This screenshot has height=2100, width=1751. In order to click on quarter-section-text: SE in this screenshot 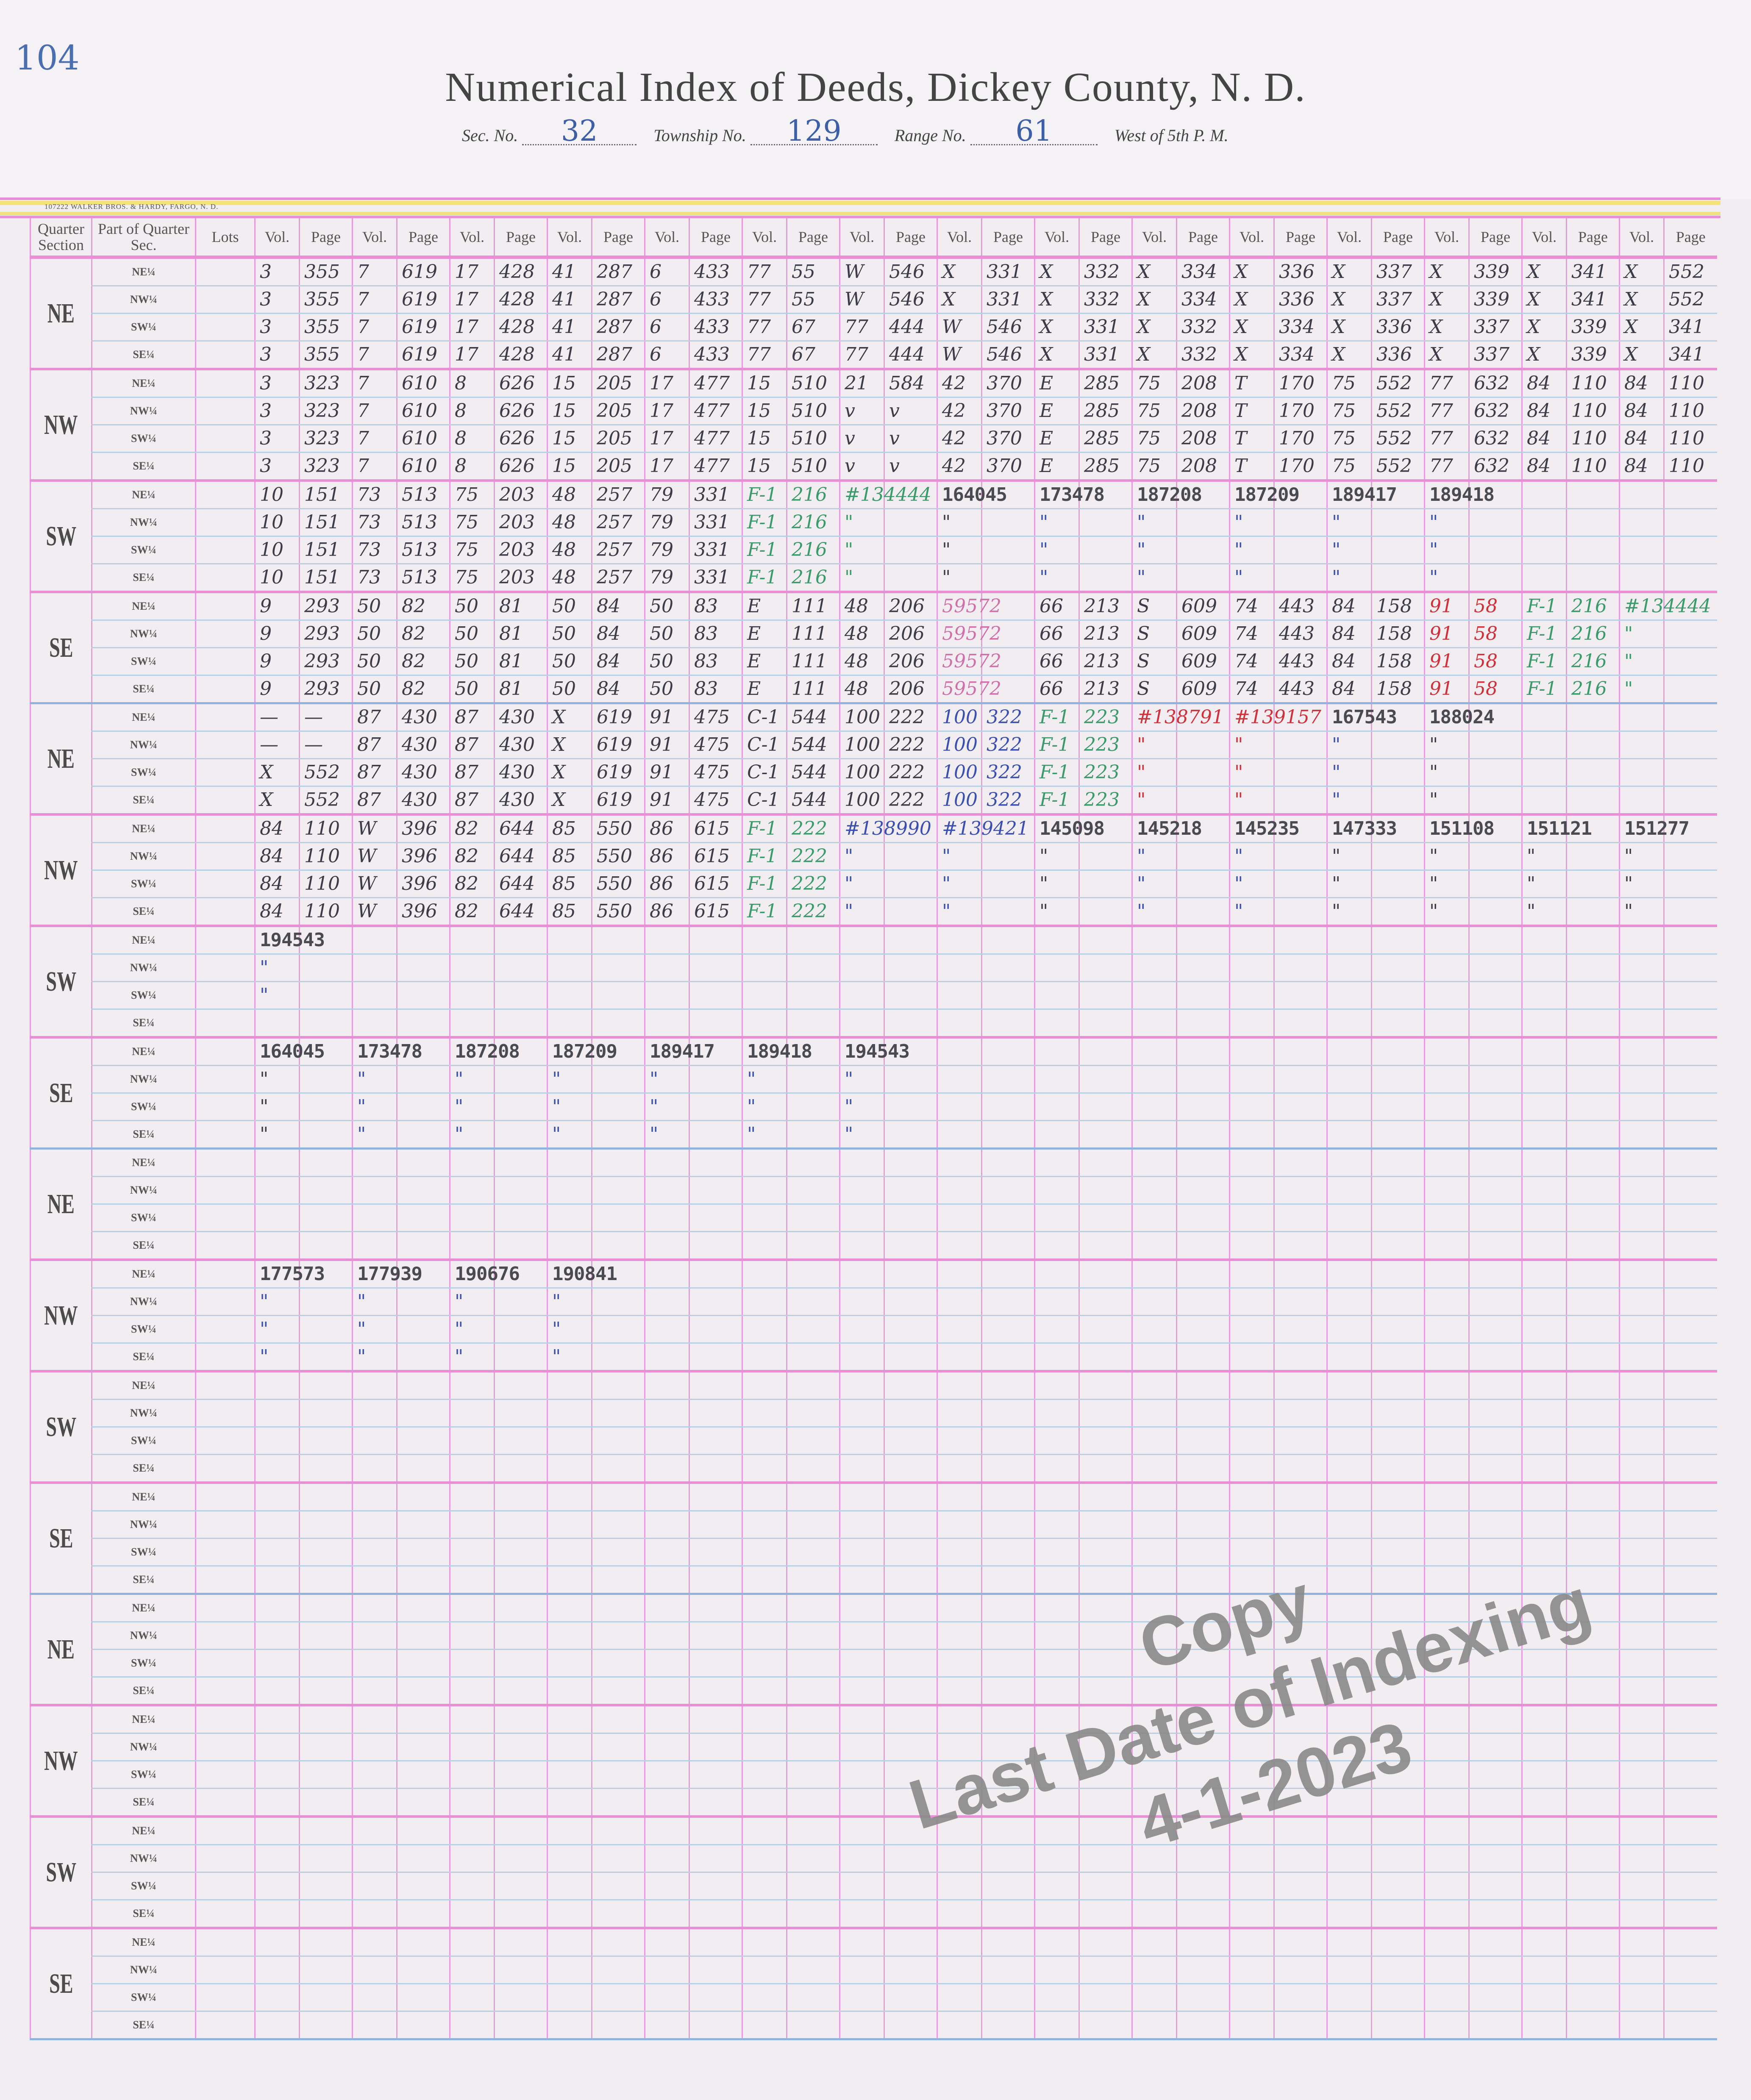, I will do `click(61, 647)`.